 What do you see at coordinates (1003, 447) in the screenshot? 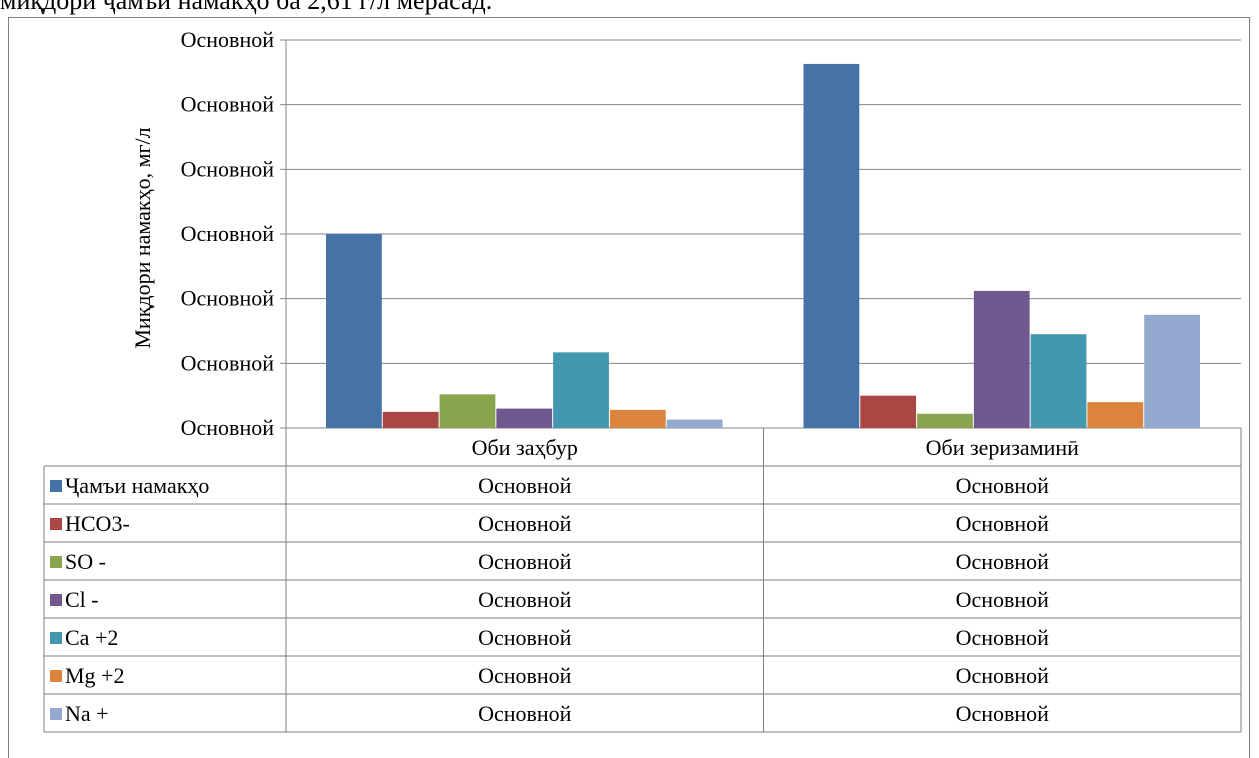
I see `category-label: Оби зеризаминӣ` at bounding box center [1003, 447].